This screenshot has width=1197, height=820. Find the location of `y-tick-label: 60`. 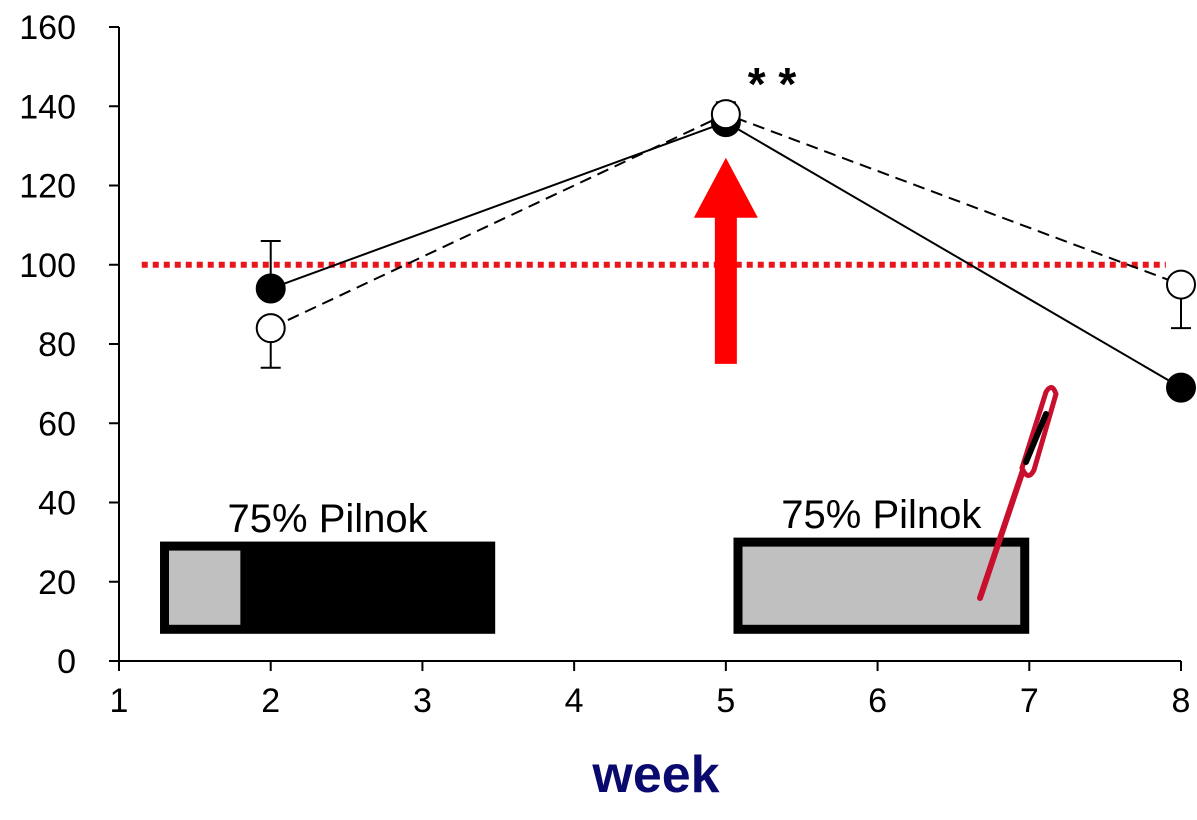

y-tick-label: 60 is located at coordinates (57, 424).